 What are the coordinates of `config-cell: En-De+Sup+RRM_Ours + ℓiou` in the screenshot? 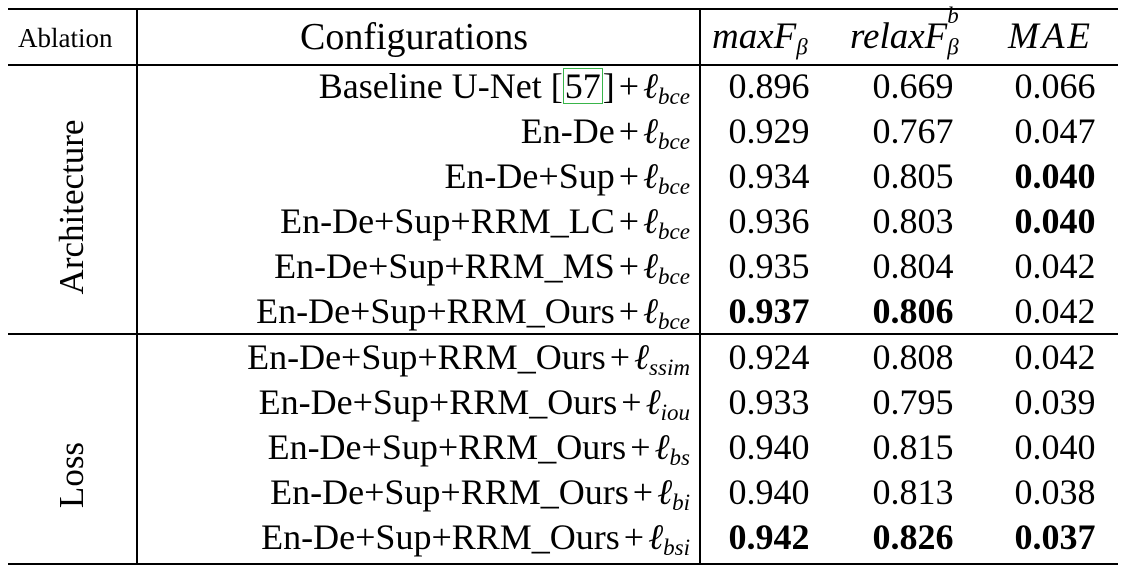 It's located at (474, 404).